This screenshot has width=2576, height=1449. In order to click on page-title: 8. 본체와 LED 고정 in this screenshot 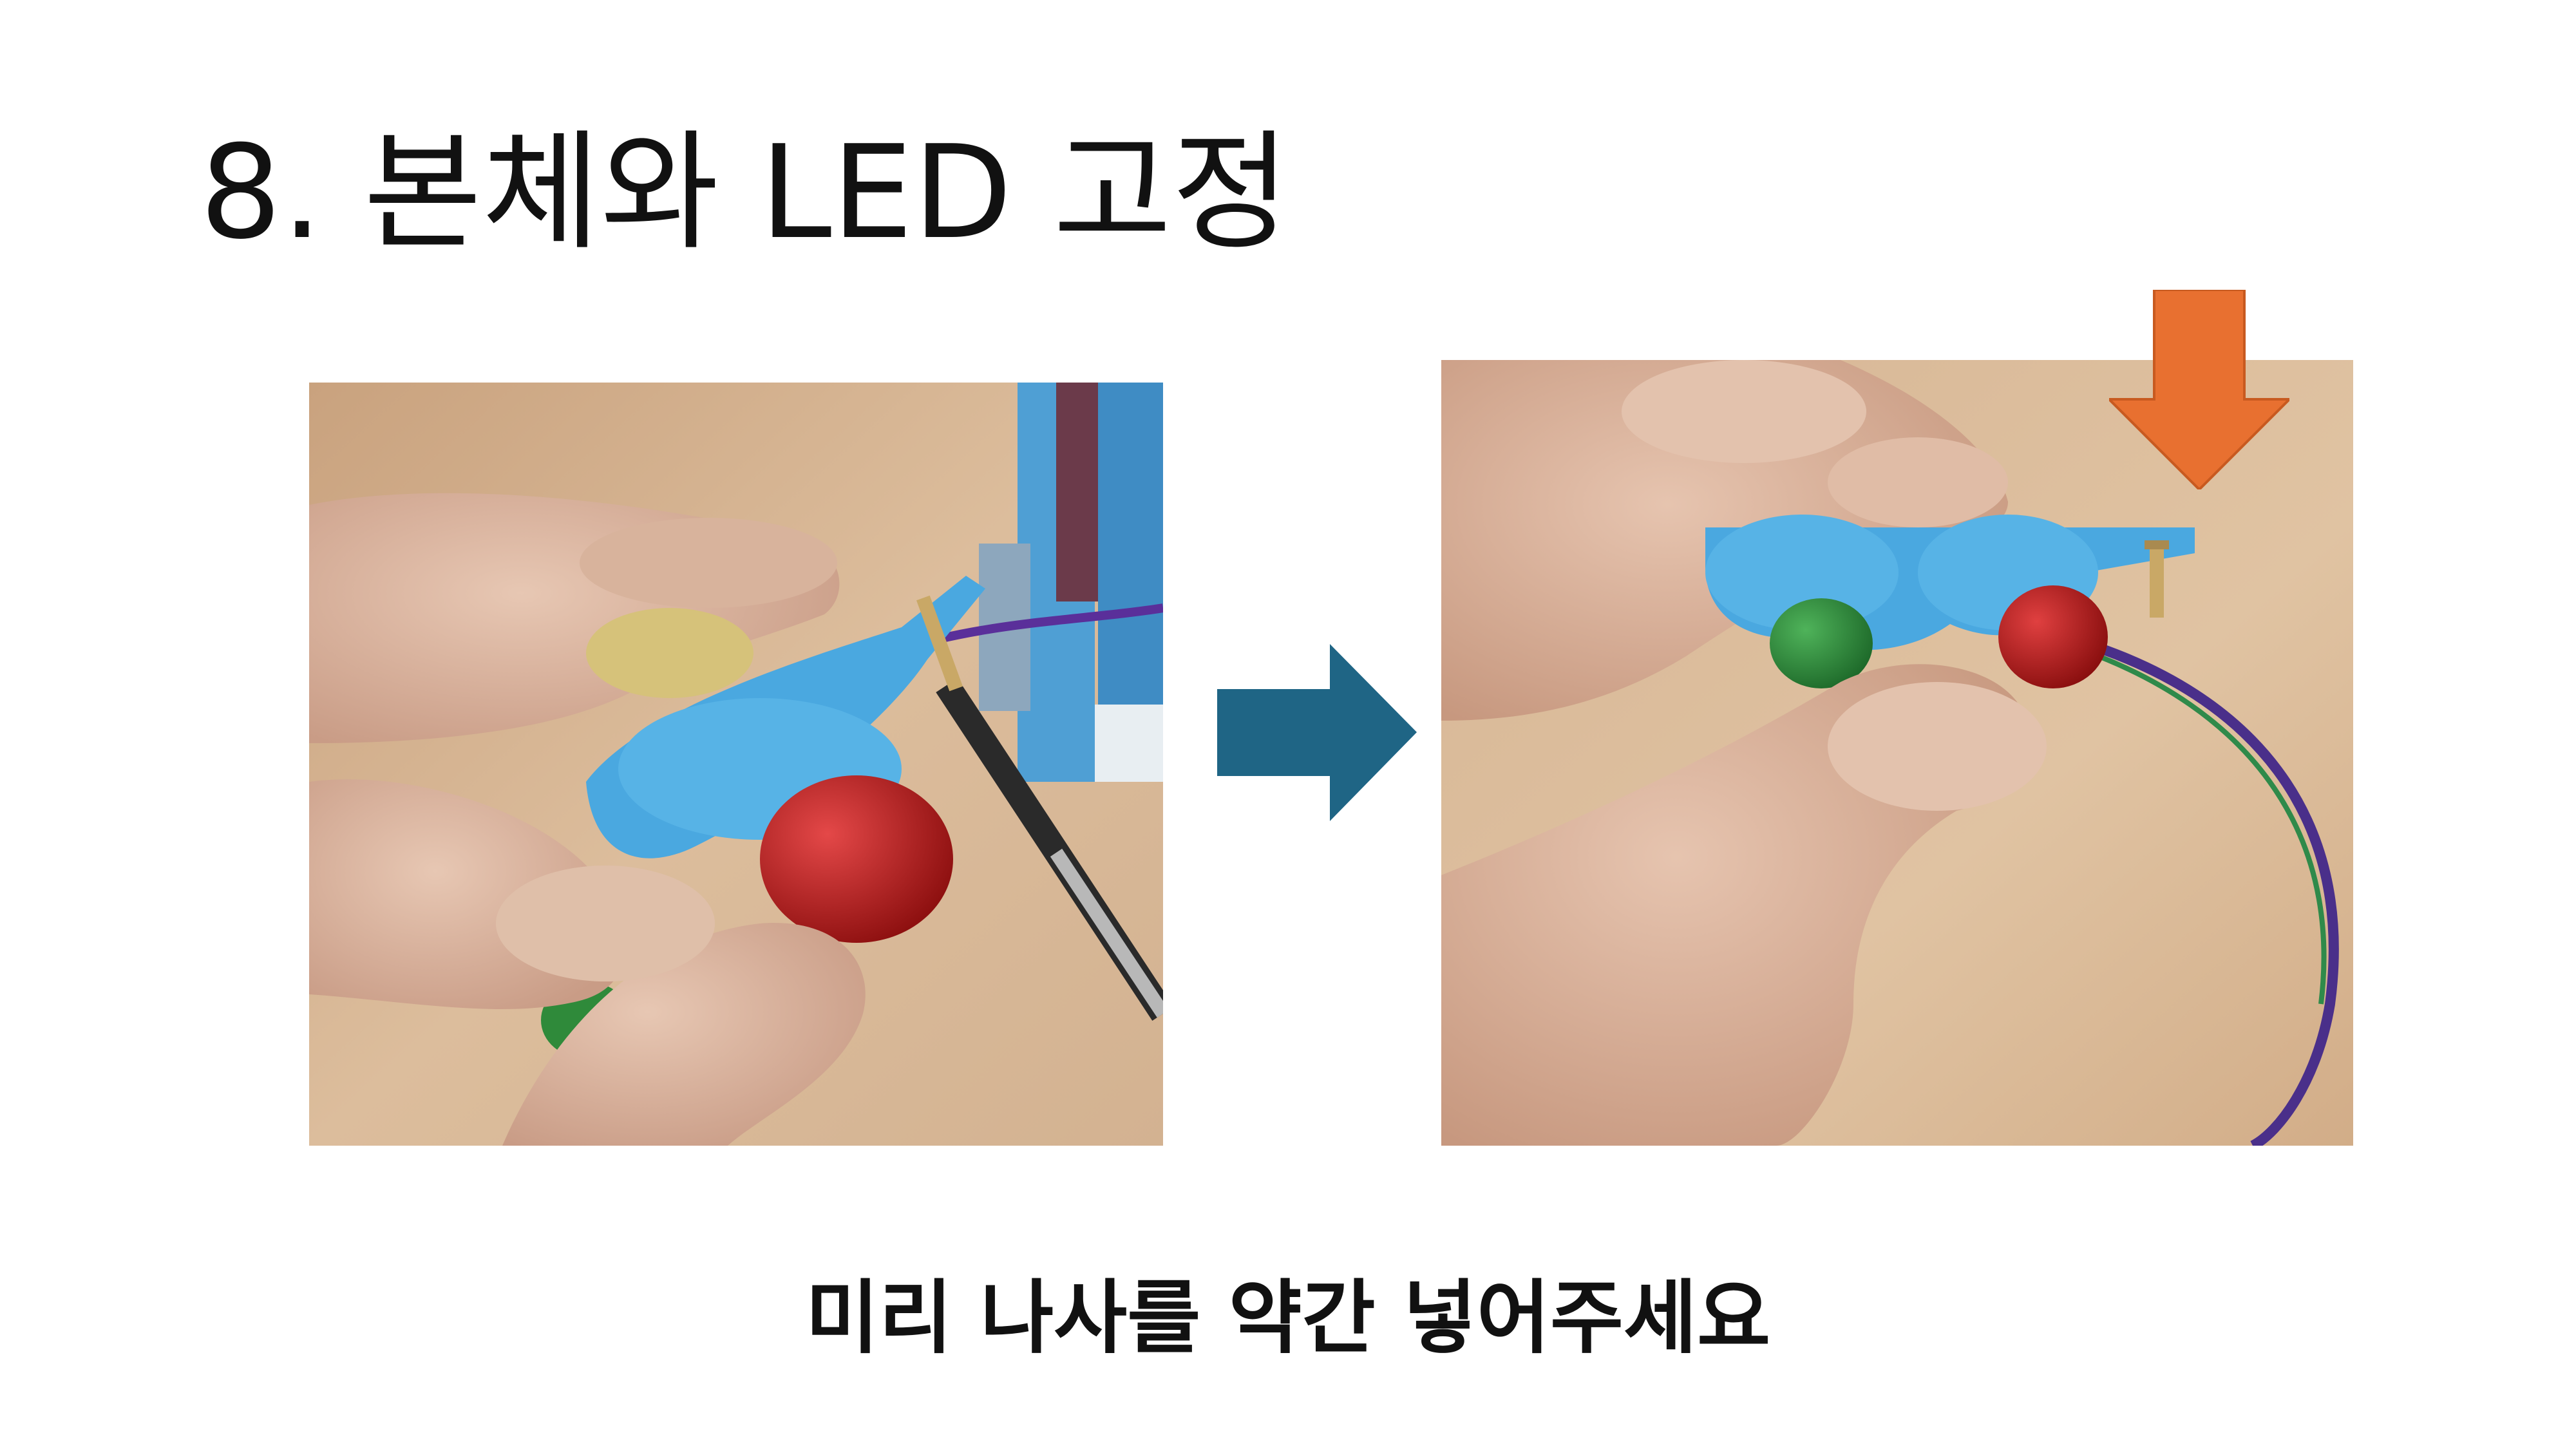, I will do `click(746, 193)`.